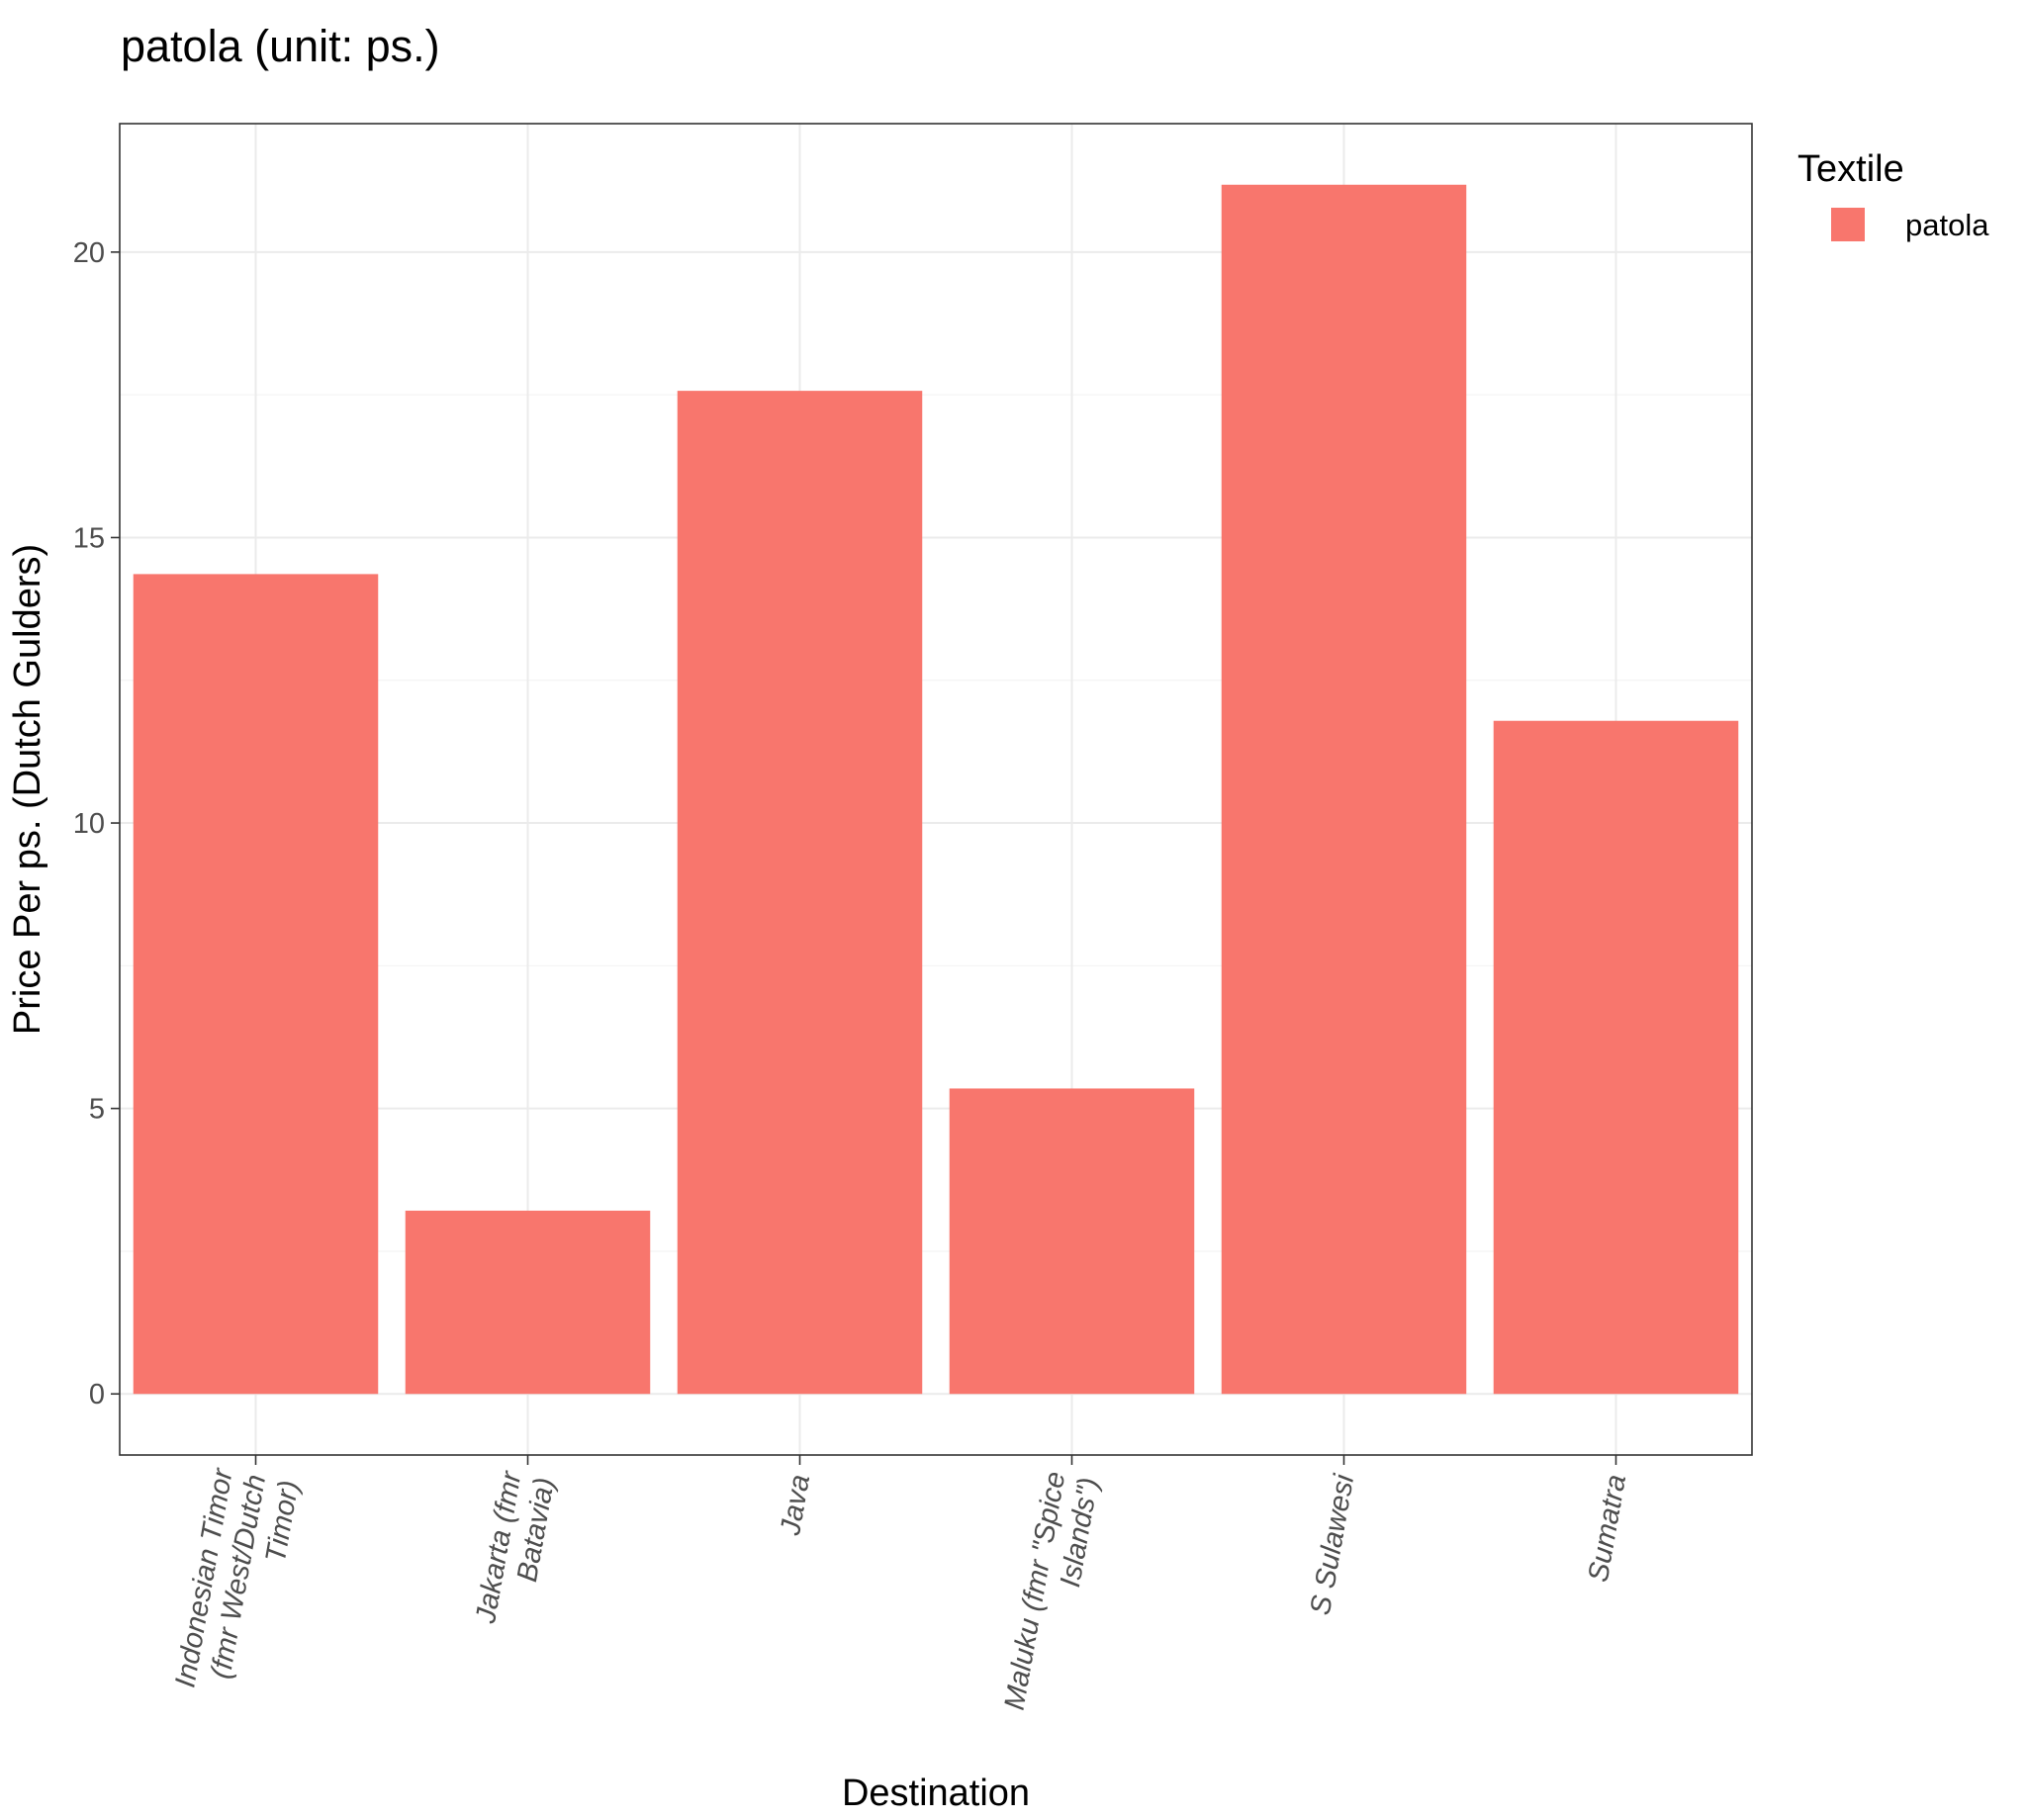 The width and height of the screenshot is (2026, 1820). I want to click on x-tick-label: S Sulawesi, so click(1333, 1544).